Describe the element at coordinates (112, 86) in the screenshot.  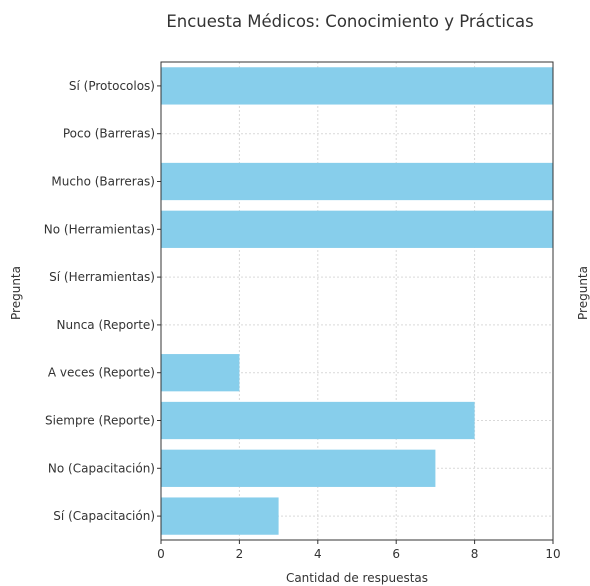
I see `category-label: Sí (Protocolos)` at that location.